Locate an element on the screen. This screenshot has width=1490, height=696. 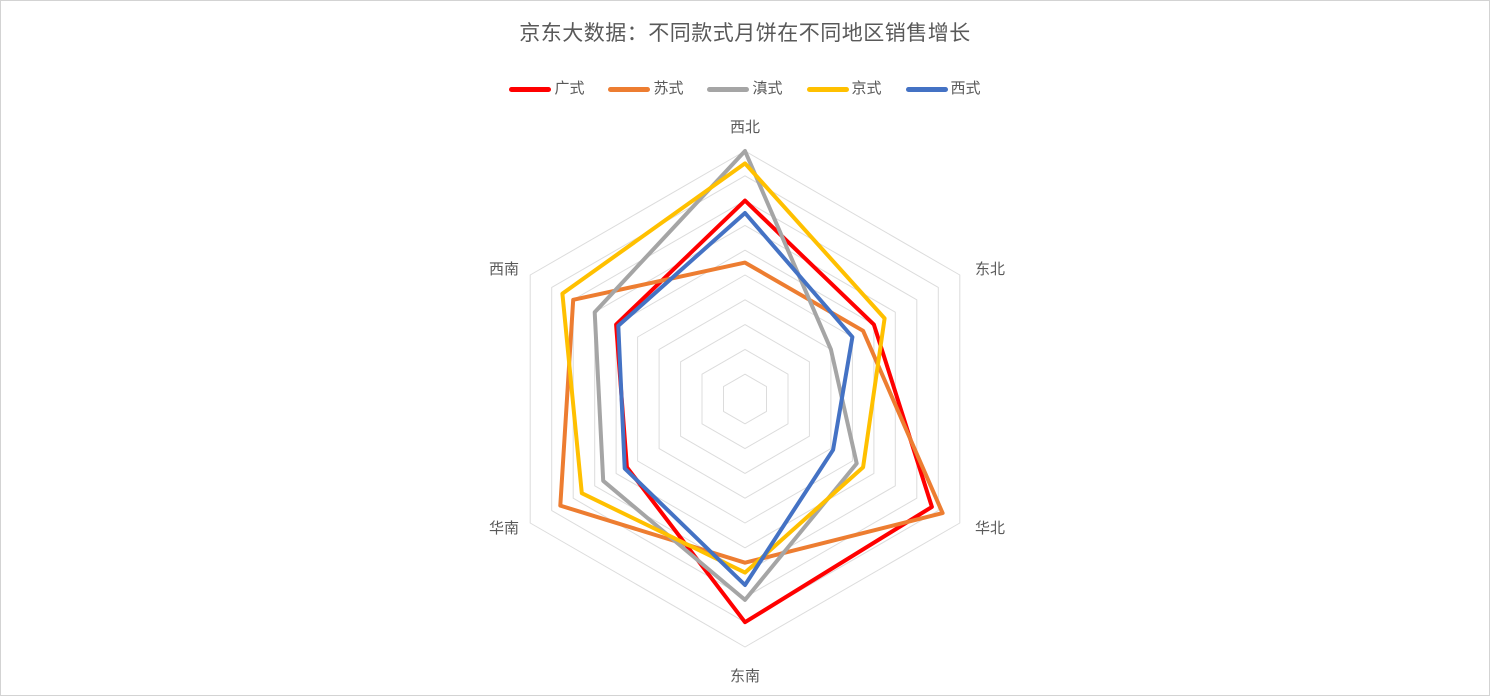
legend-item-sushi: 苏式 is located at coordinates (645, 89).